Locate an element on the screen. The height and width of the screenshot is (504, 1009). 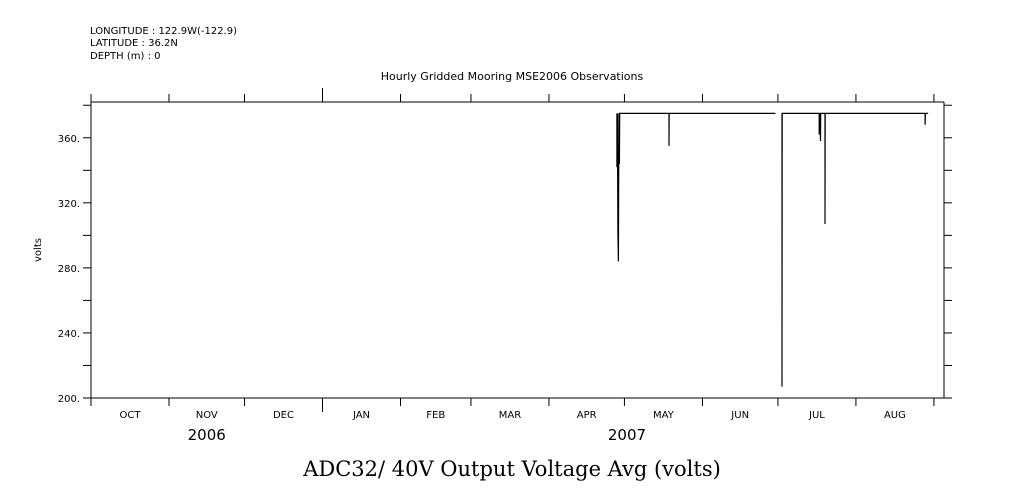
latitude-label: LATITUDE : 36.2N is located at coordinates (134, 43).